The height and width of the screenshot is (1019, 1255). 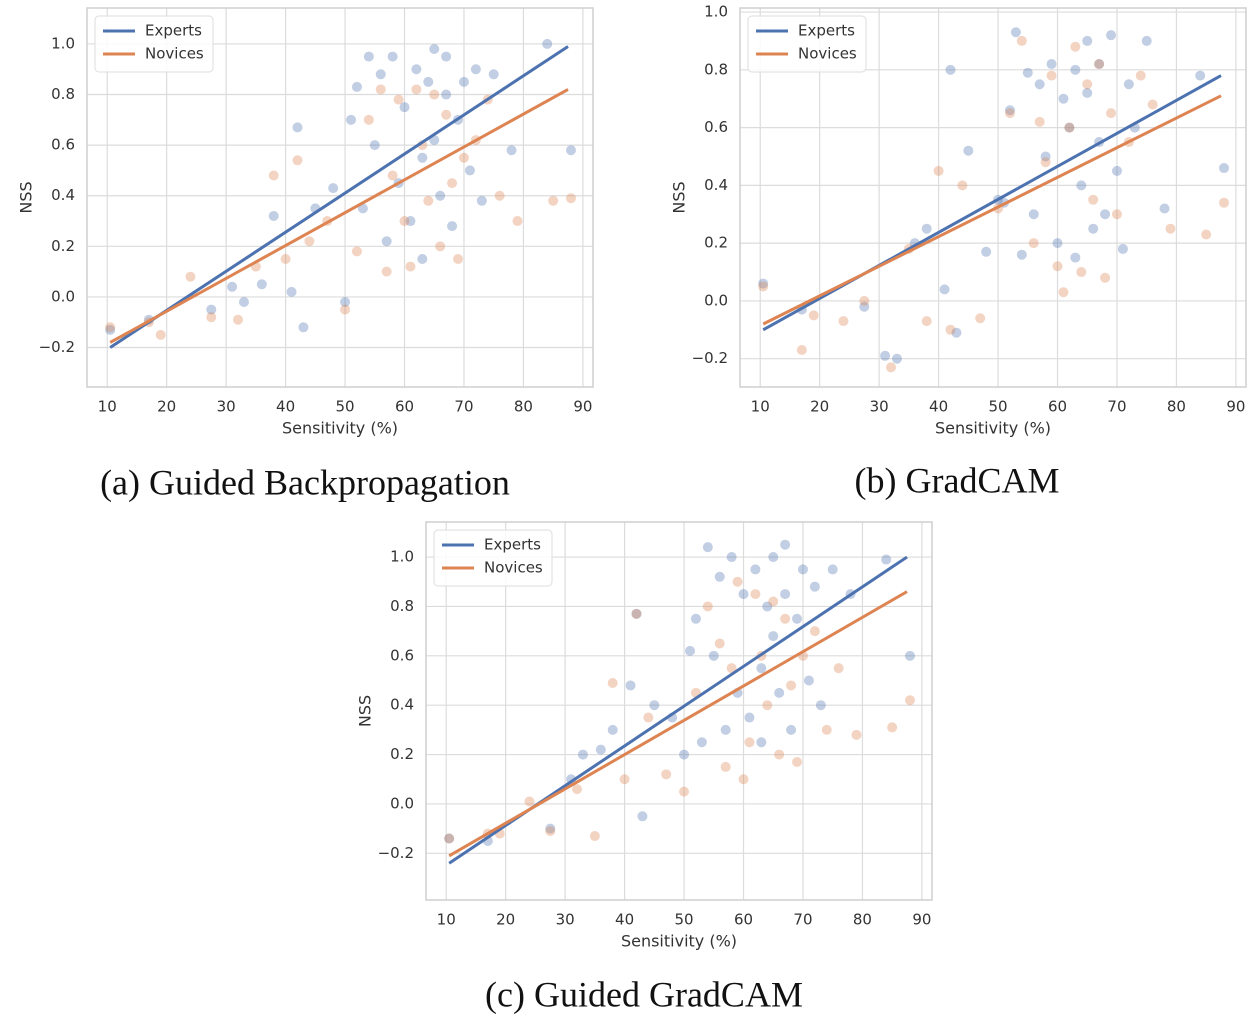 I want to click on x-tick-label: 70, so click(x=802, y=920).